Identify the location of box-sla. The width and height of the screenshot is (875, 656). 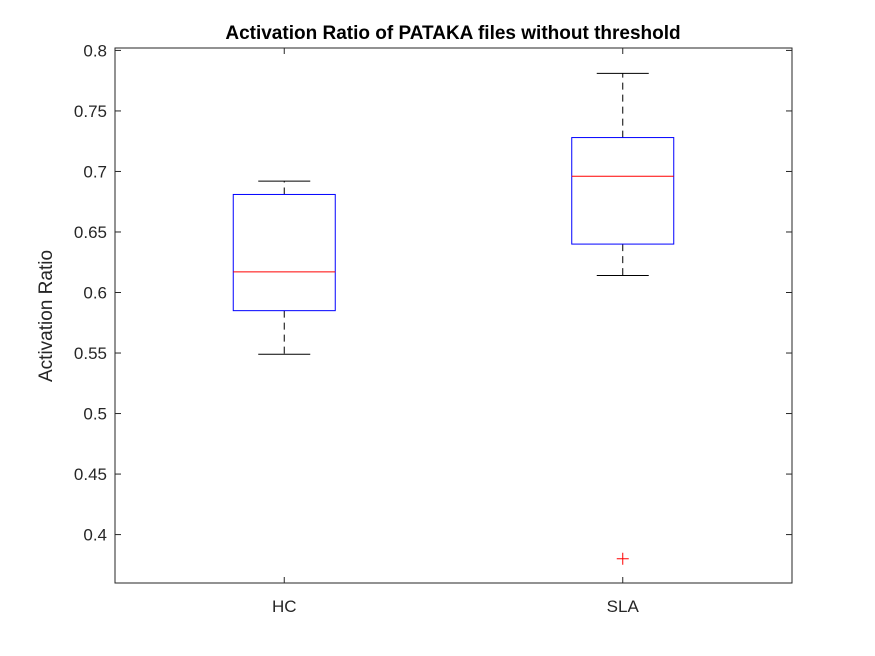
(623, 318).